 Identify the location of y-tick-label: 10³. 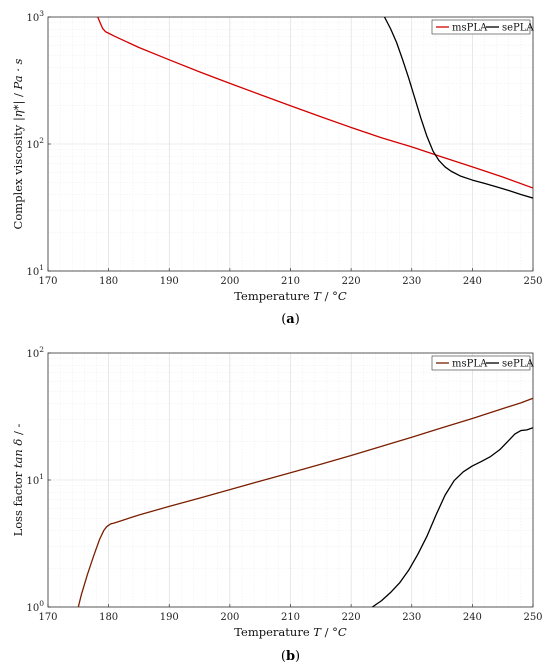
(35, 16).